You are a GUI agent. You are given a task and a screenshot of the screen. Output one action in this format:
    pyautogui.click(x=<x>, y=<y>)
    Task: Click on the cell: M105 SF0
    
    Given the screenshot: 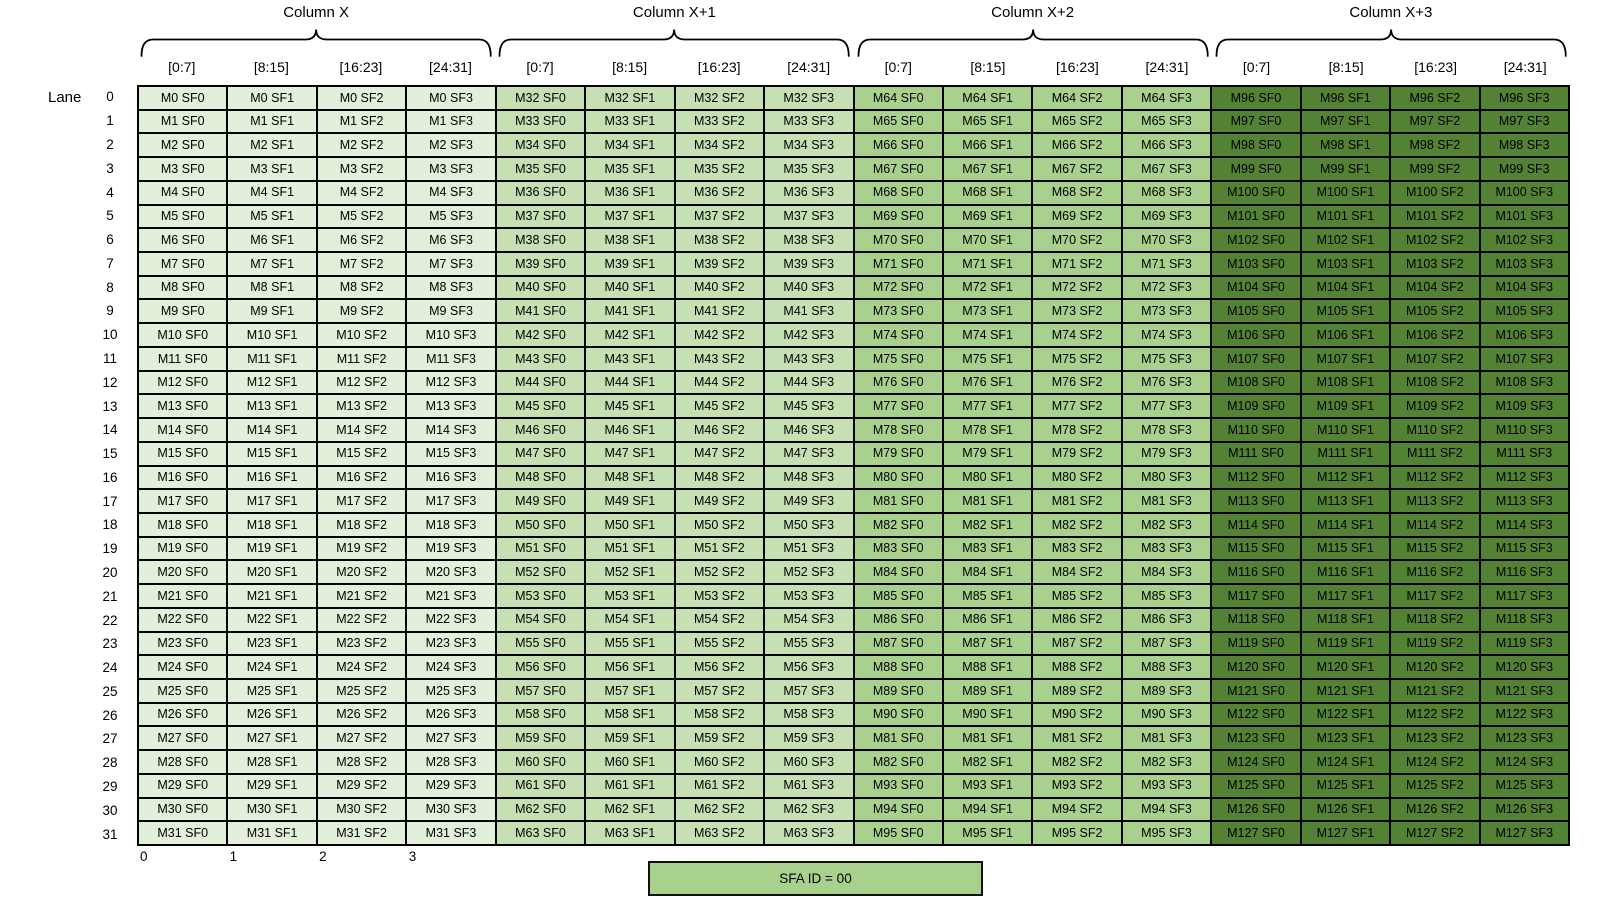 What is the action you would take?
    pyautogui.click(x=1256, y=311)
    